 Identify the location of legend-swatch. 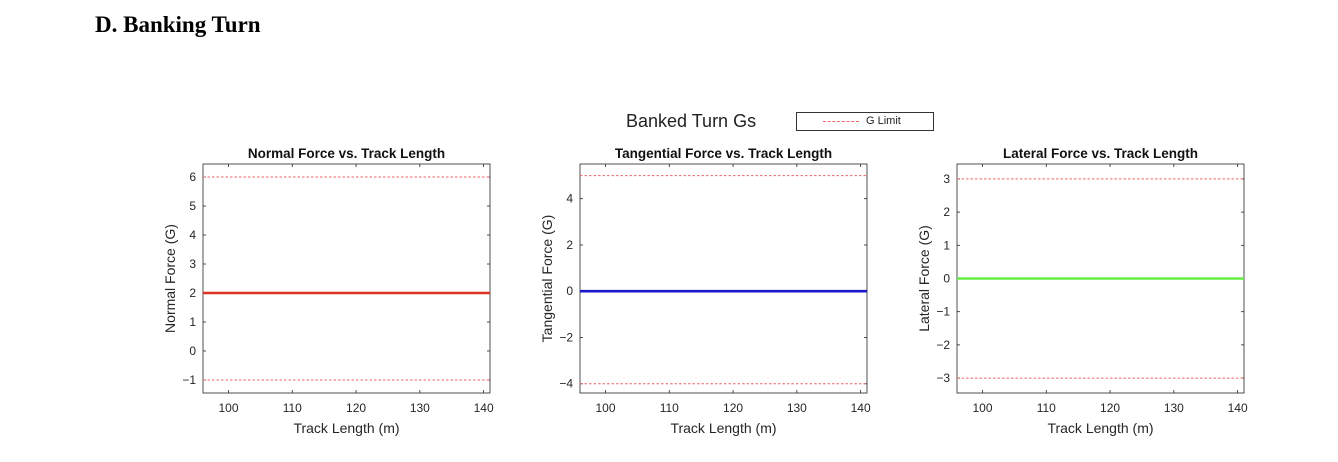
(841, 121).